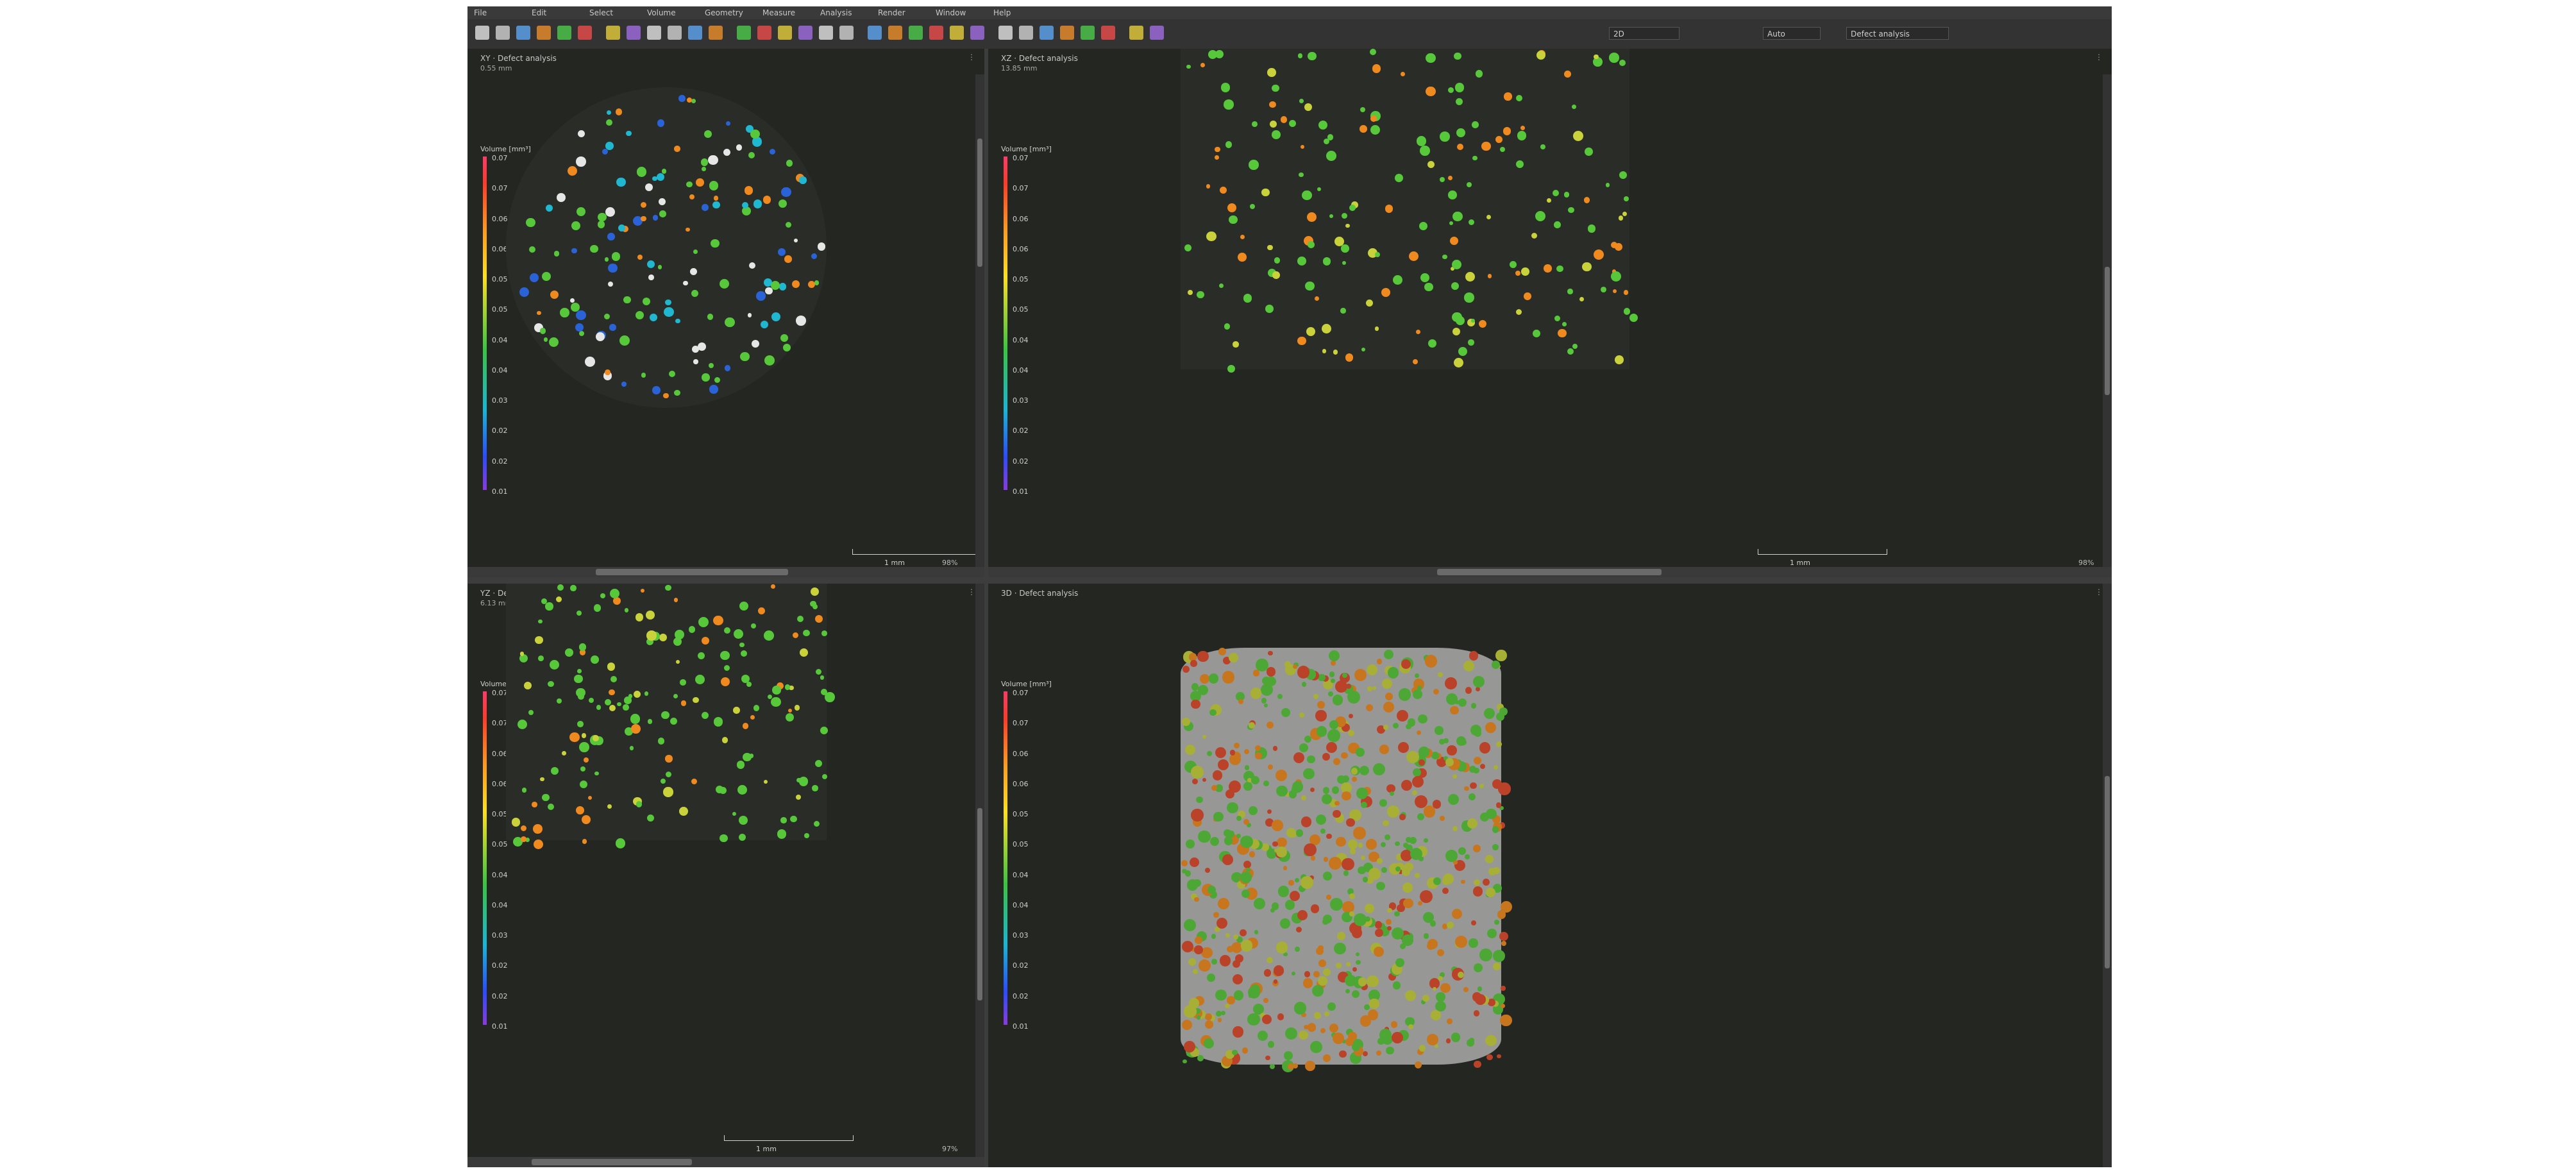 This screenshot has width=2576, height=1173. What do you see at coordinates (544, 33) in the screenshot?
I see `save-all-icon` at bounding box center [544, 33].